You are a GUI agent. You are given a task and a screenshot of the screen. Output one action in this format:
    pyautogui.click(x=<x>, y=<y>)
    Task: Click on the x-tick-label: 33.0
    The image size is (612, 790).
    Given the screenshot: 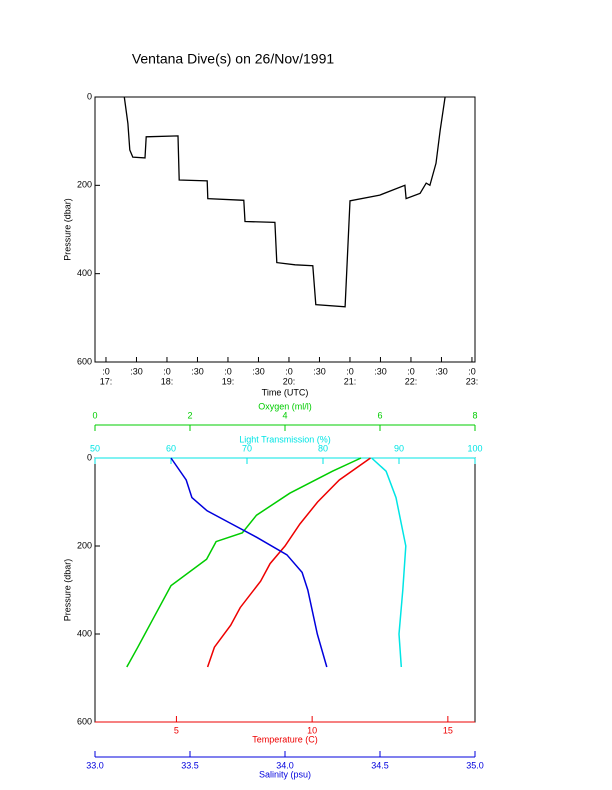 What is the action you would take?
    pyautogui.click(x=95, y=765)
    